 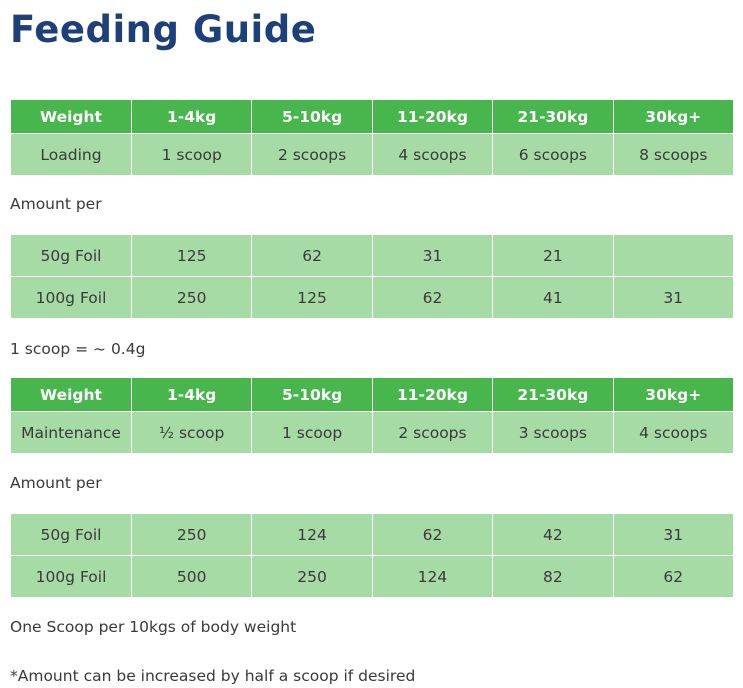 What do you see at coordinates (153, 627) in the screenshot?
I see `scoop-rule: One Scoop per 10kgs of body weight` at bounding box center [153, 627].